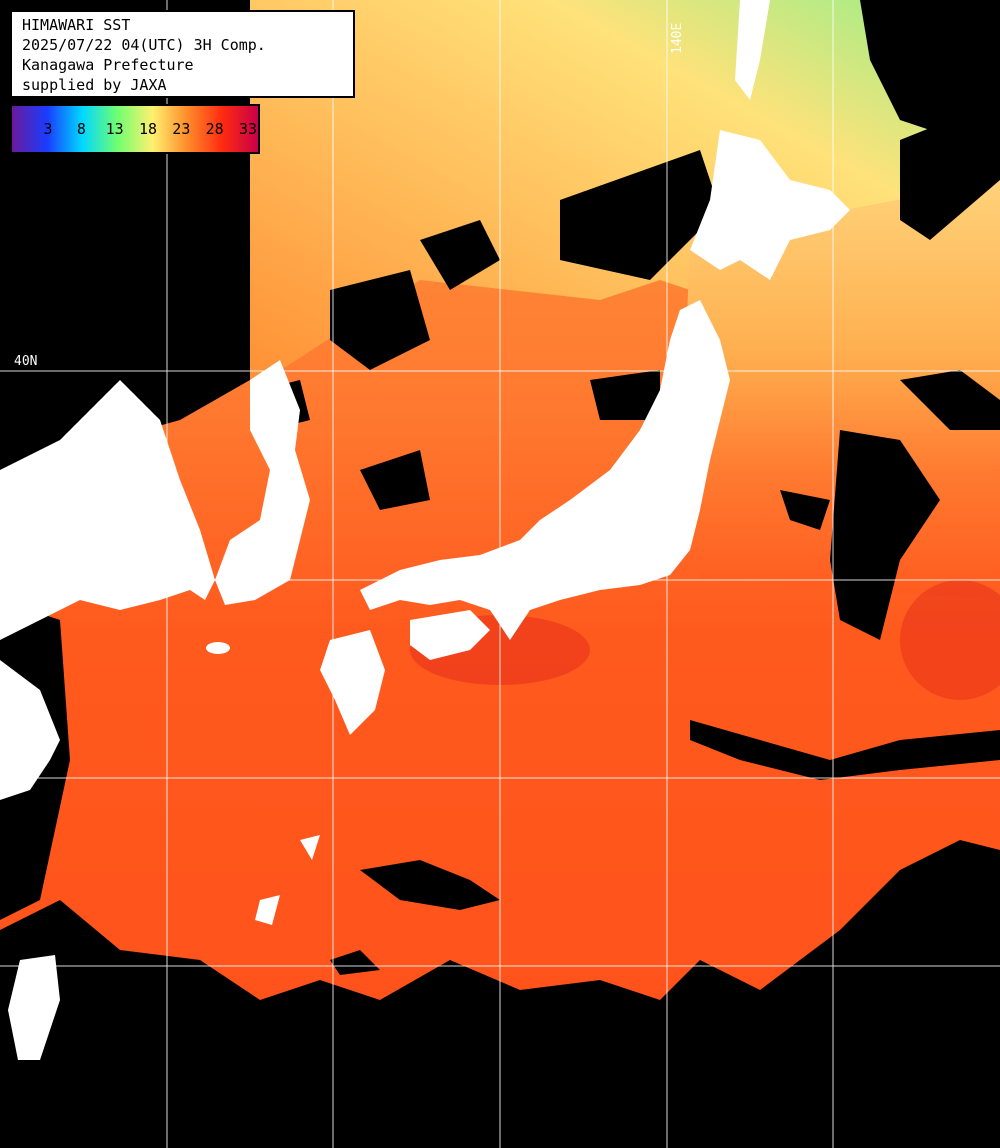 This screenshot has height=1148, width=1000. I want to click on info-datetime: 2025/07/22 04(UTC) 3H Comp., so click(144, 45).